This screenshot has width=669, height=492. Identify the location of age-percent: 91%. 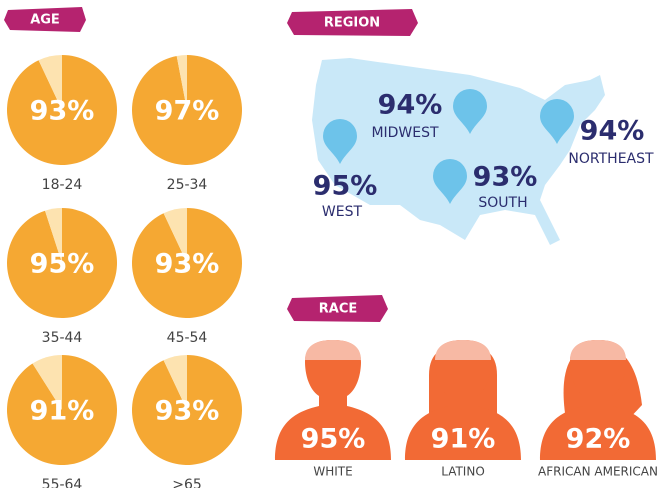
(62, 411).